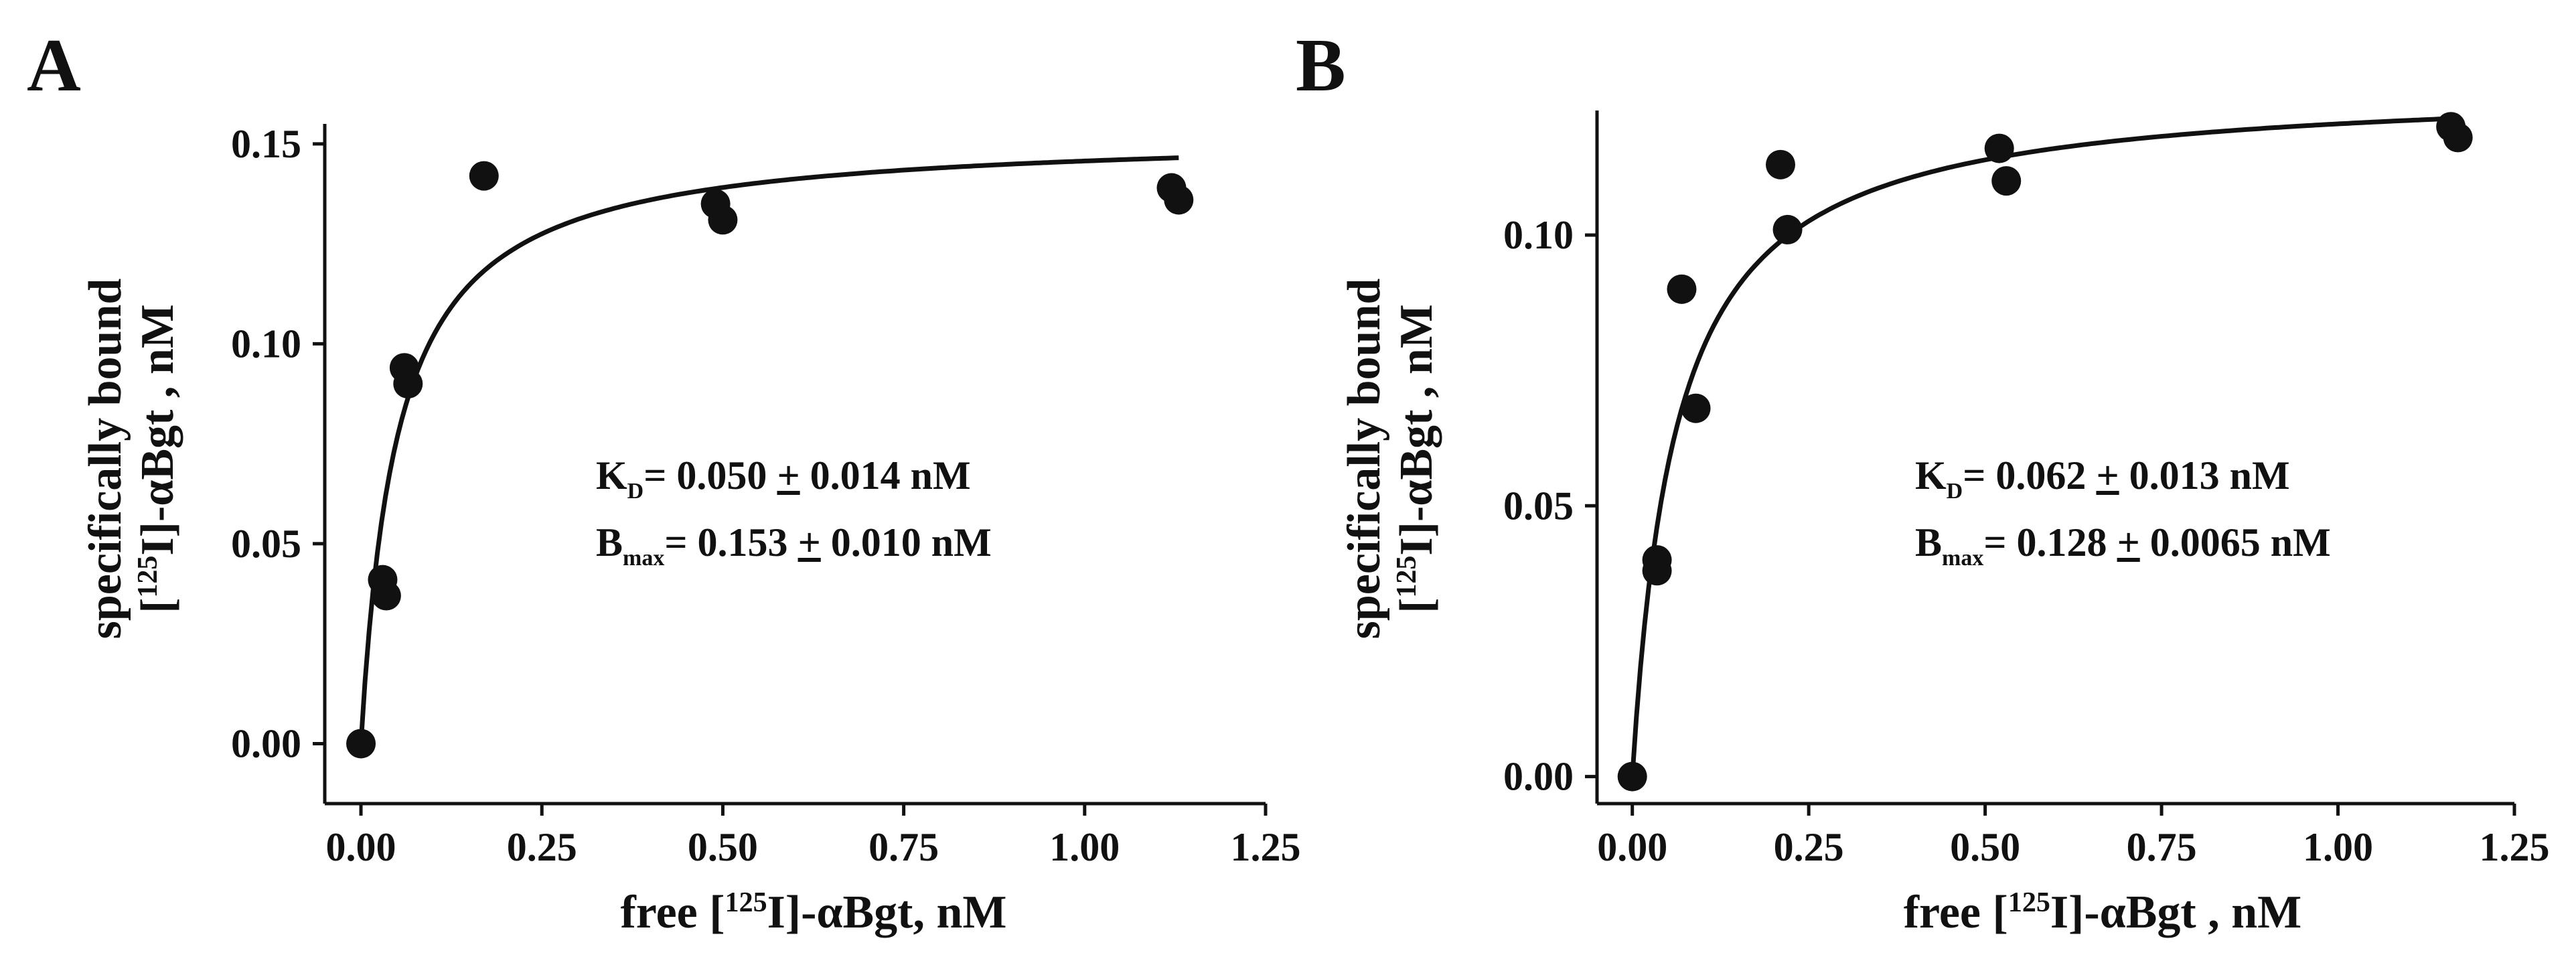  Describe the element at coordinates (2123, 545) in the screenshot. I see `panel-b-bmax-text: Bmax= 0.128 + 0.0065 nM` at that location.